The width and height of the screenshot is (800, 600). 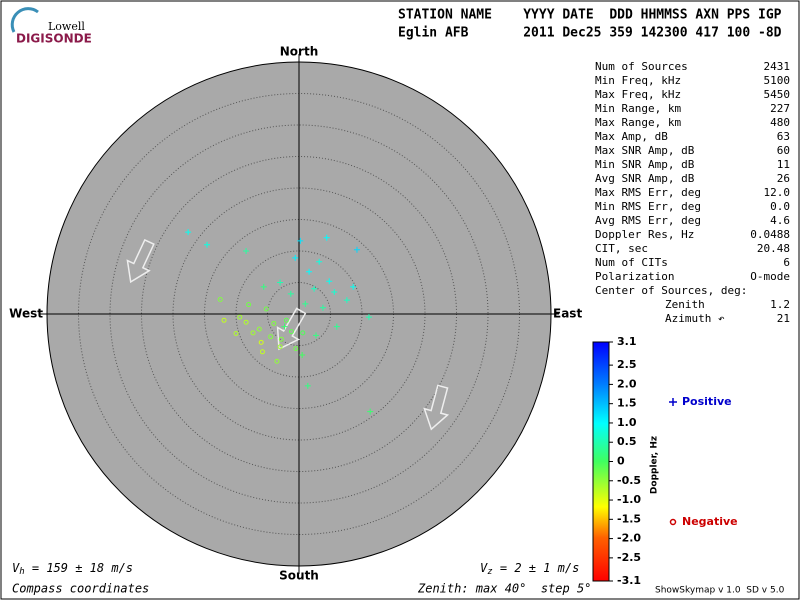 I want to click on colorbar-tick-label: -2.0, so click(x=629, y=538).